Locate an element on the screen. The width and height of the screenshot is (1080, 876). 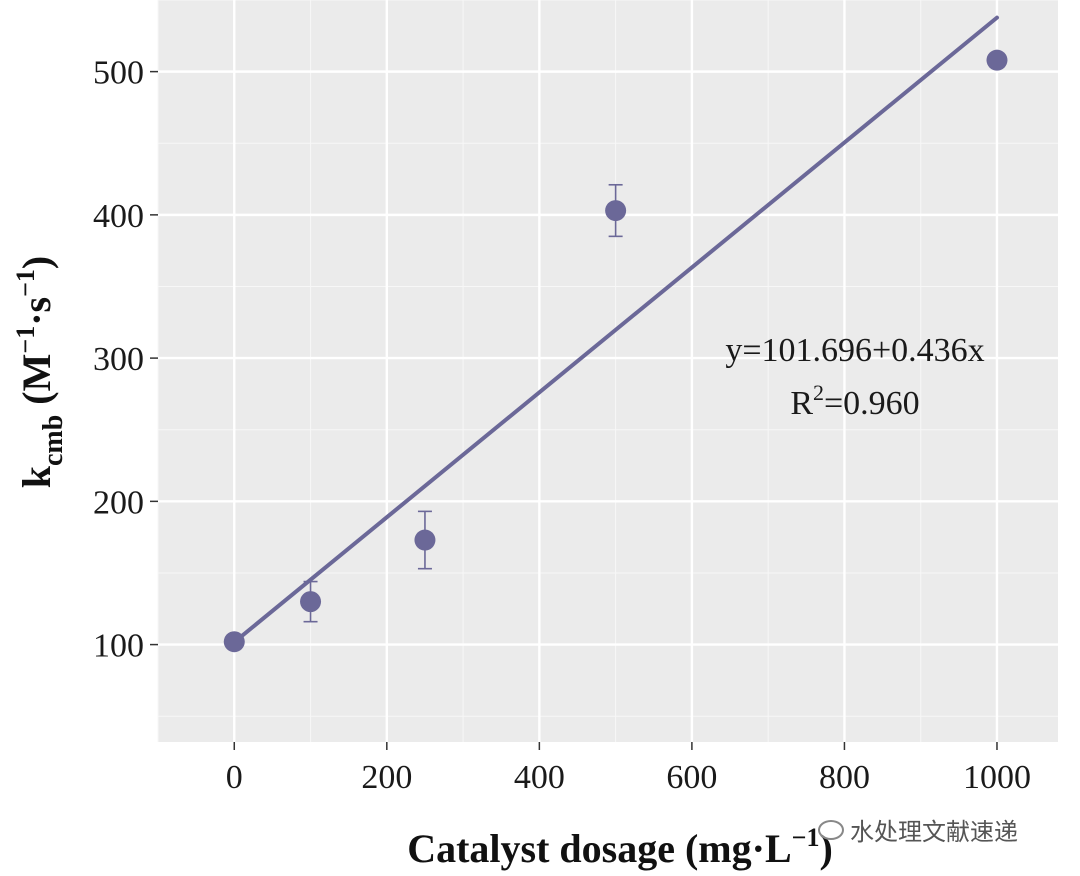
wechat-icon is located at coordinates (831, 829).